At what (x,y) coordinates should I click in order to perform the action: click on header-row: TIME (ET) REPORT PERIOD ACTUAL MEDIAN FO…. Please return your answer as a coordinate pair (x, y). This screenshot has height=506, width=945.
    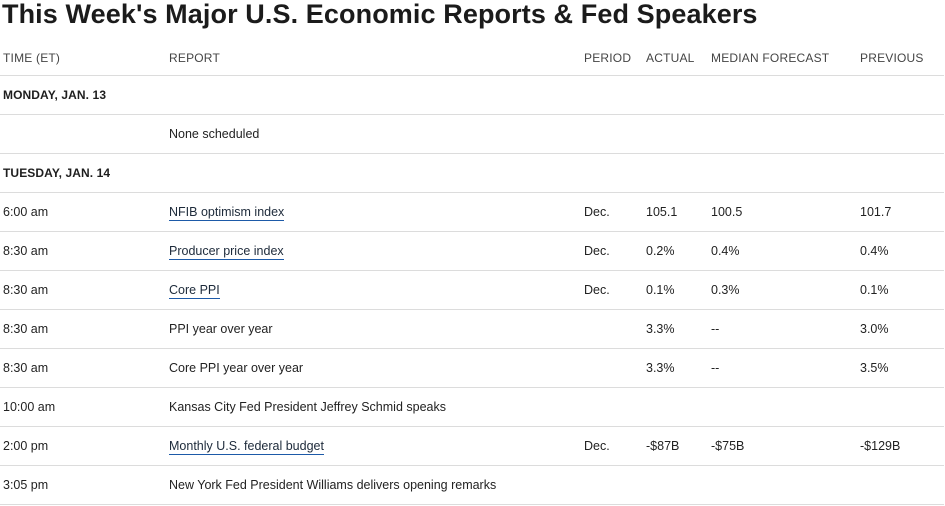
    Looking at the image, I should click on (472, 58).